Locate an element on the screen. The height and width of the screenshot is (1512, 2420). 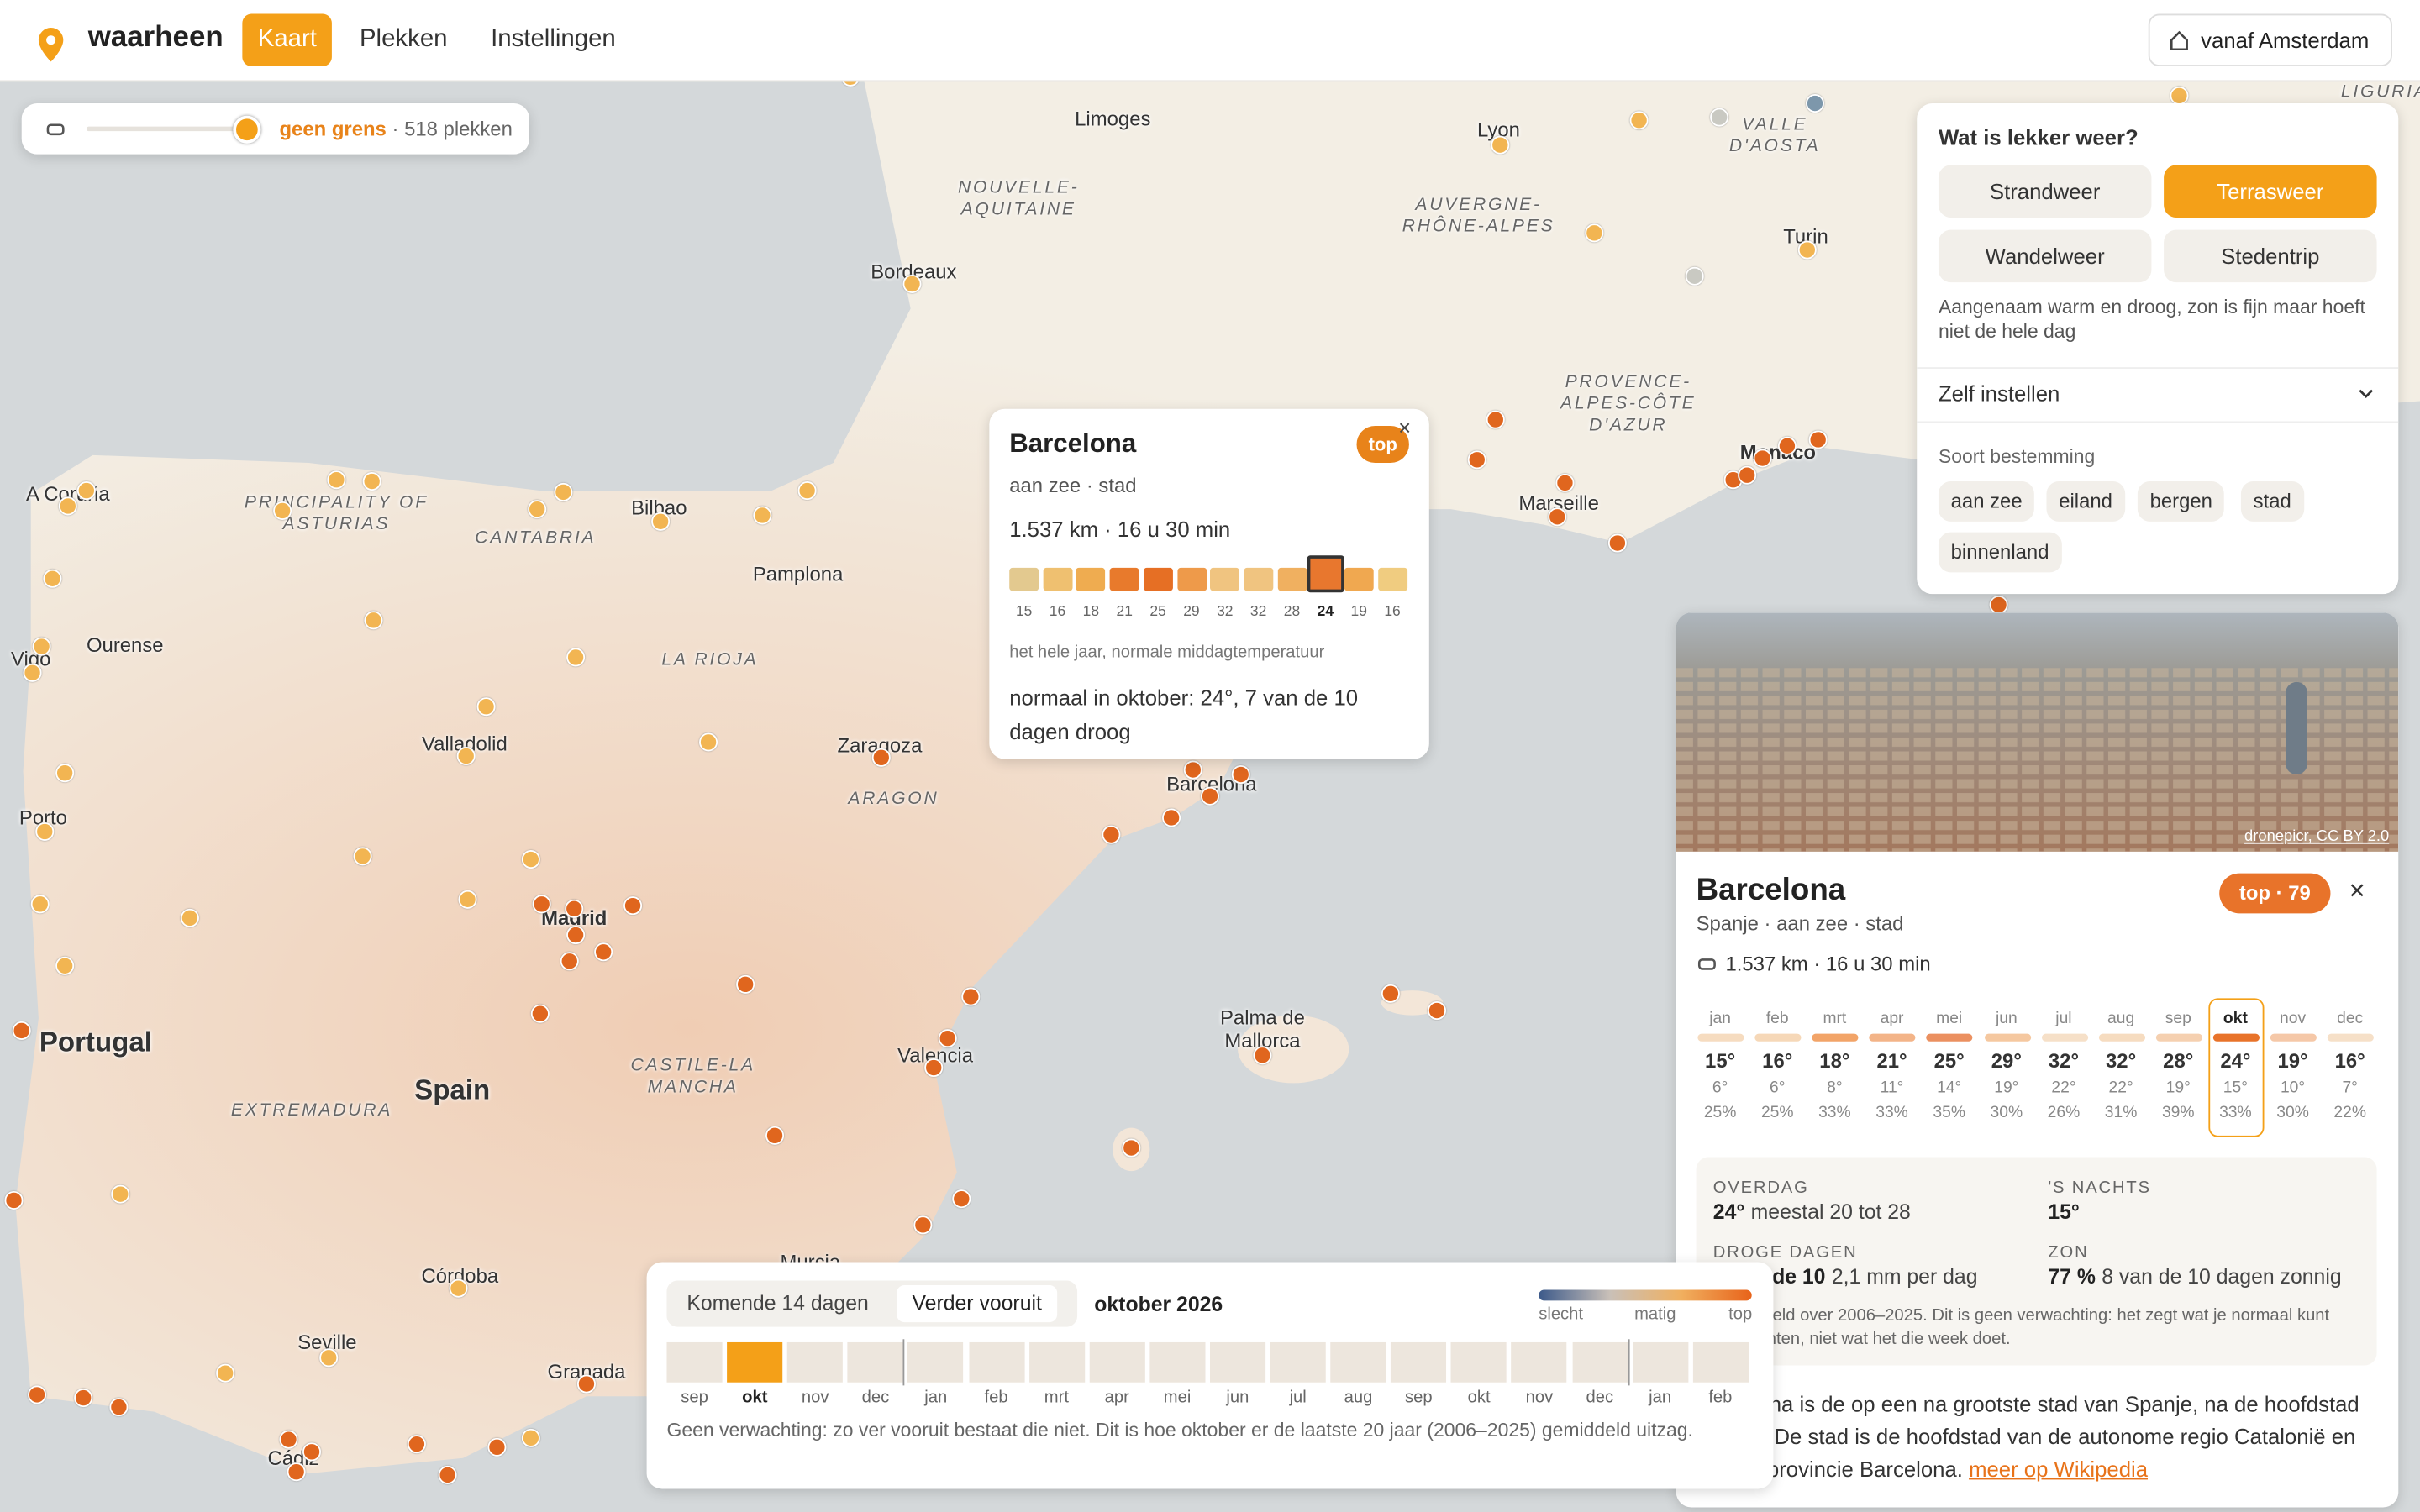
type-chip: eiland is located at coordinates (2086, 501).